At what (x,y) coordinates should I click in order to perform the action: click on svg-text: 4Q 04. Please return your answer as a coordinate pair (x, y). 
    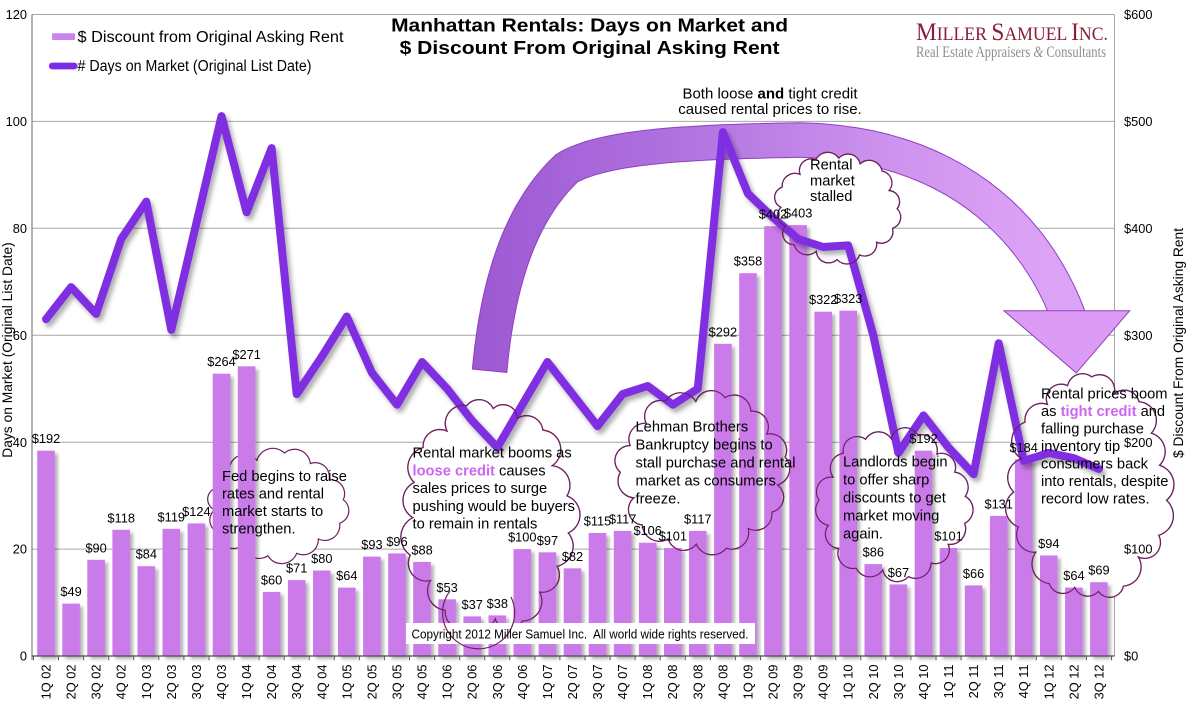
    Looking at the image, I should click on (321, 682).